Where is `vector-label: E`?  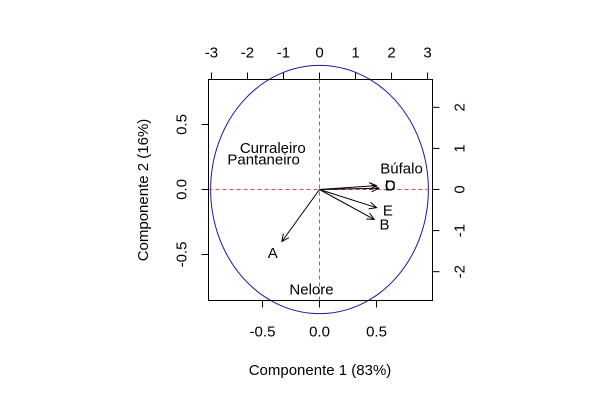
vector-label: E is located at coordinates (388, 210).